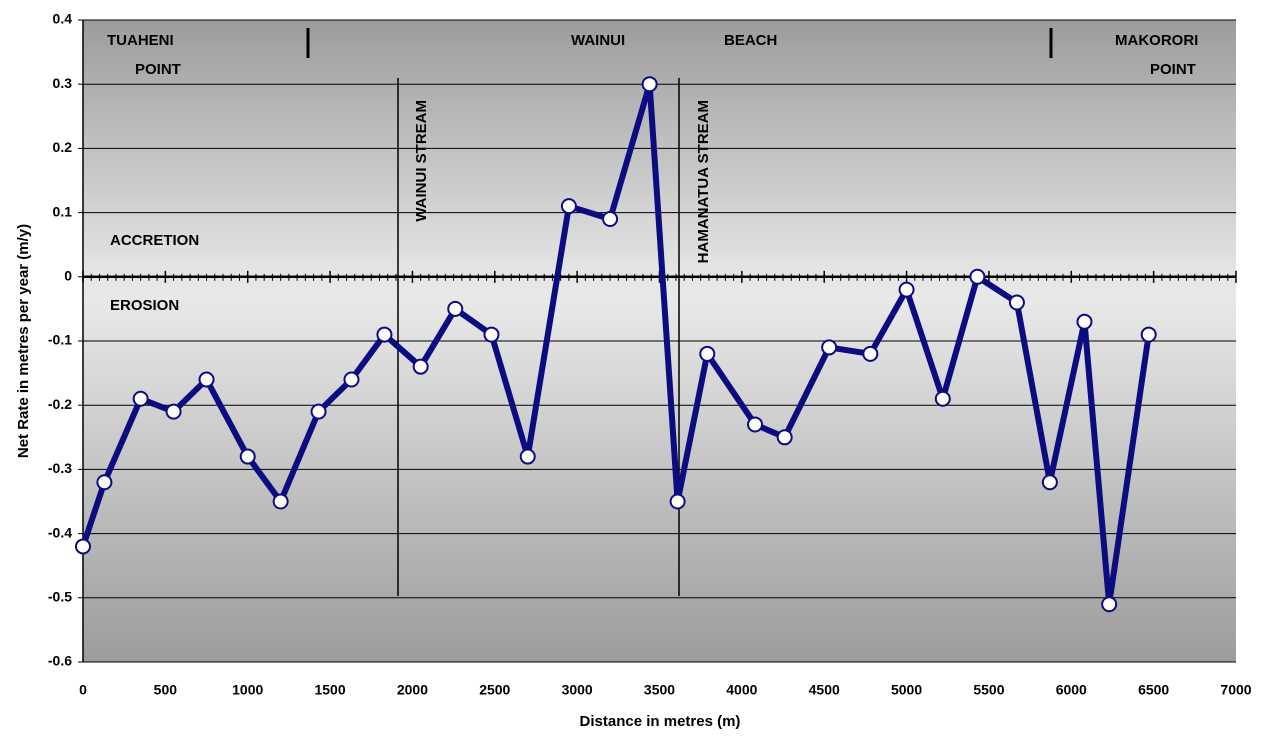  What do you see at coordinates (63, 147) in the screenshot?
I see `y-tick-label: 0.2` at bounding box center [63, 147].